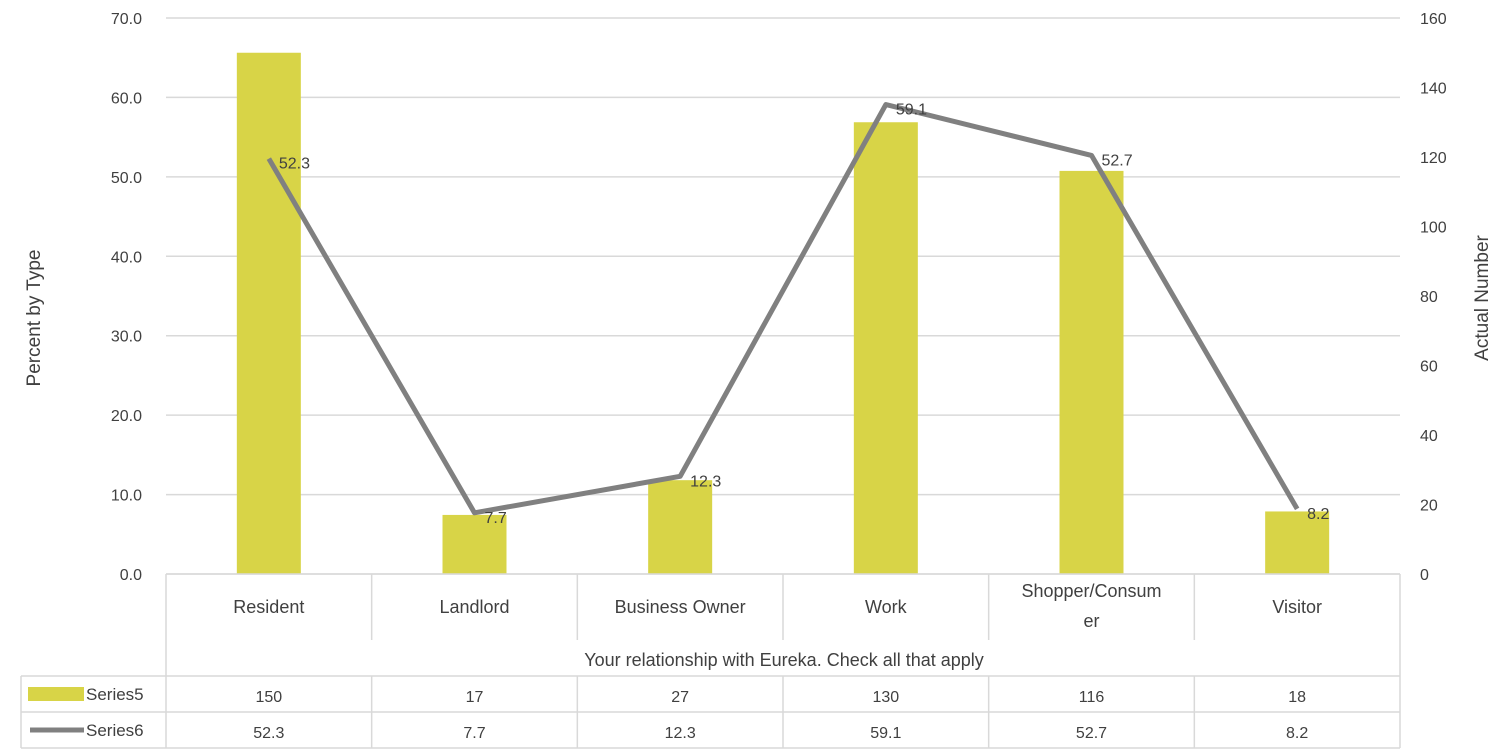 Image resolution: width=1501 pixels, height=751 pixels. Describe the element at coordinates (126, 337) in the screenshot. I see `y-tick-label: 30.0` at that location.